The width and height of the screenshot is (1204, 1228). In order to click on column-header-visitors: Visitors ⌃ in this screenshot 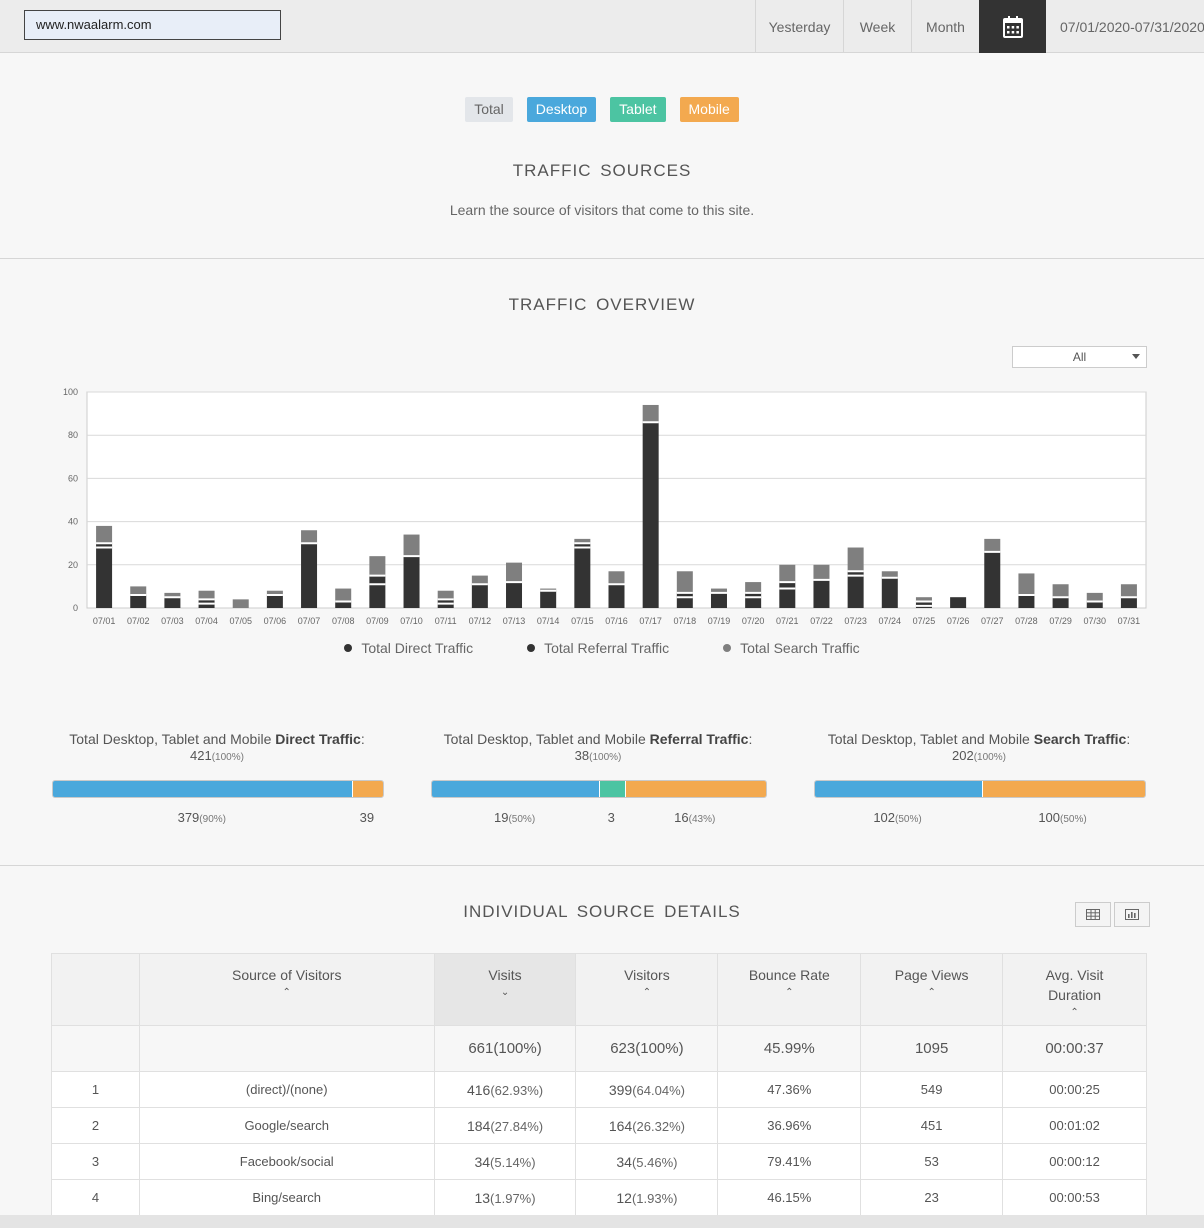, I will do `click(647, 989)`.